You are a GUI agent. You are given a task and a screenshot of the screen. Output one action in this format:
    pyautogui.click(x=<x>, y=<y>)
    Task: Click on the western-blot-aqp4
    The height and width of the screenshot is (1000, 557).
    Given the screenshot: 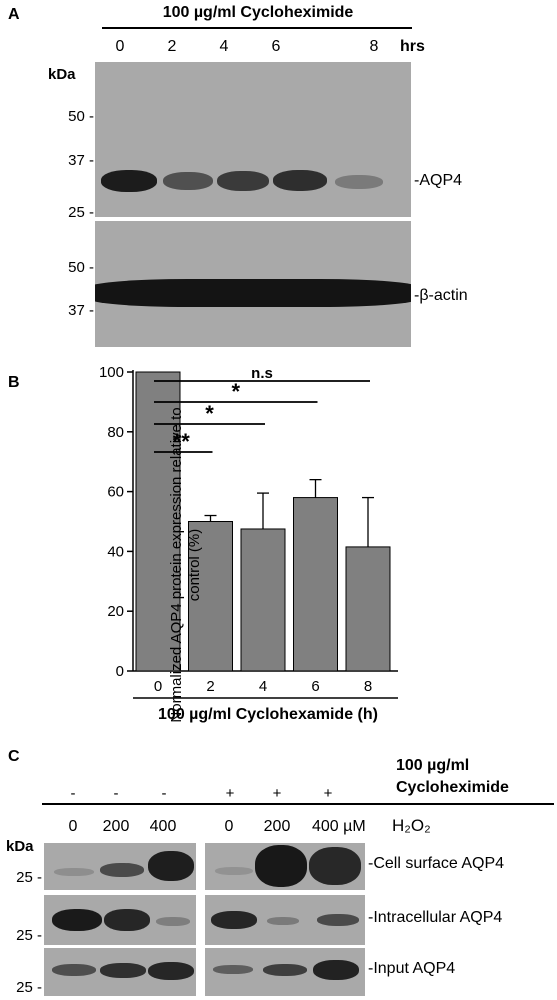 What is the action you would take?
    pyautogui.click(x=253, y=139)
    